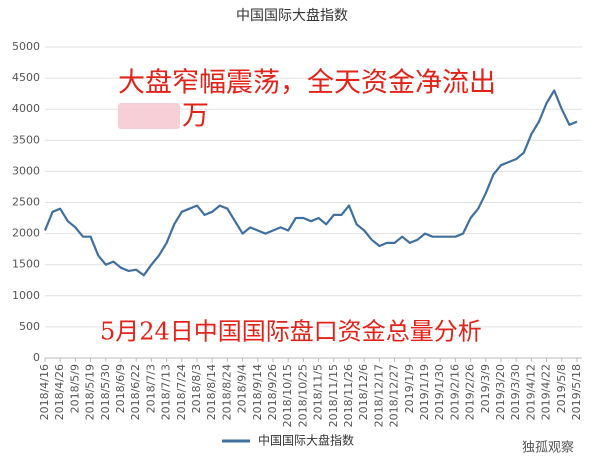 The width and height of the screenshot is (594, 460). Describe the element at coordinates (576, 392) in the screenshot. I see `x-tick-label: 2019/5/18` at that location.